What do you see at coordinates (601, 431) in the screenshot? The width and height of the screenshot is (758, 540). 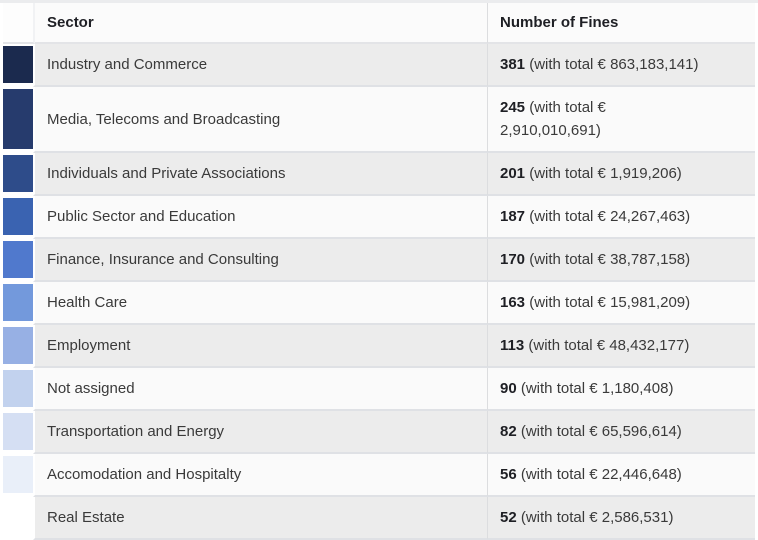 I see `fines-total: (with total € 65,596,614)` at bounding box center [601, 431].